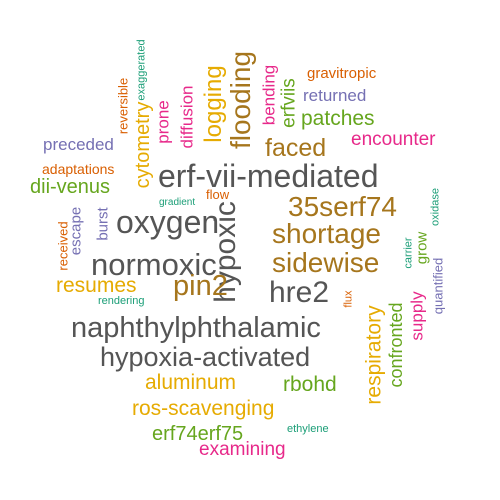  Describe the element at coordinates (103, 224) in the screenshot. I see `word-burst: burst` at that location.